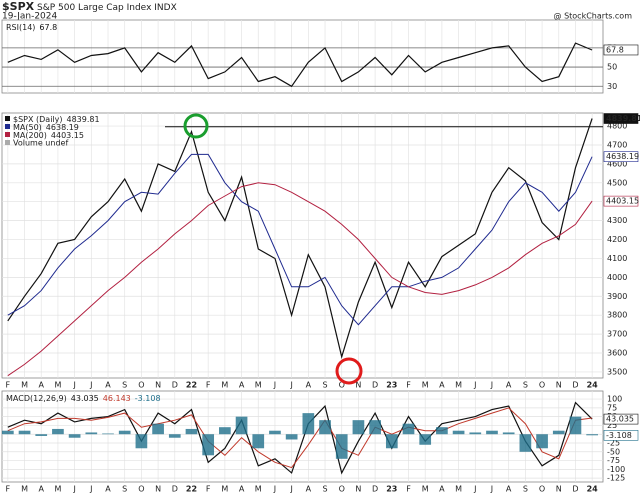 The height and width of the screenshot is (493, 640). Describe the element at coordinates (612, 67) in the screenshot. I see `y-tick-label: 50` at that location.